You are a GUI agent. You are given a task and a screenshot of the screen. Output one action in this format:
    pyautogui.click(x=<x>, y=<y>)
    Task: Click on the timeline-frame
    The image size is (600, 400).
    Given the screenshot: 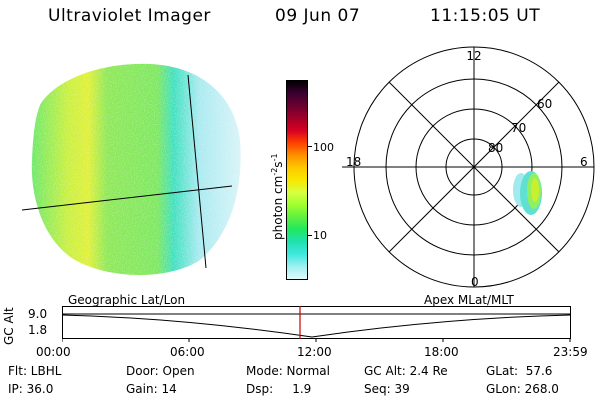 What is the action you would take?
    pyautogui.click(x=316, y=322)
    